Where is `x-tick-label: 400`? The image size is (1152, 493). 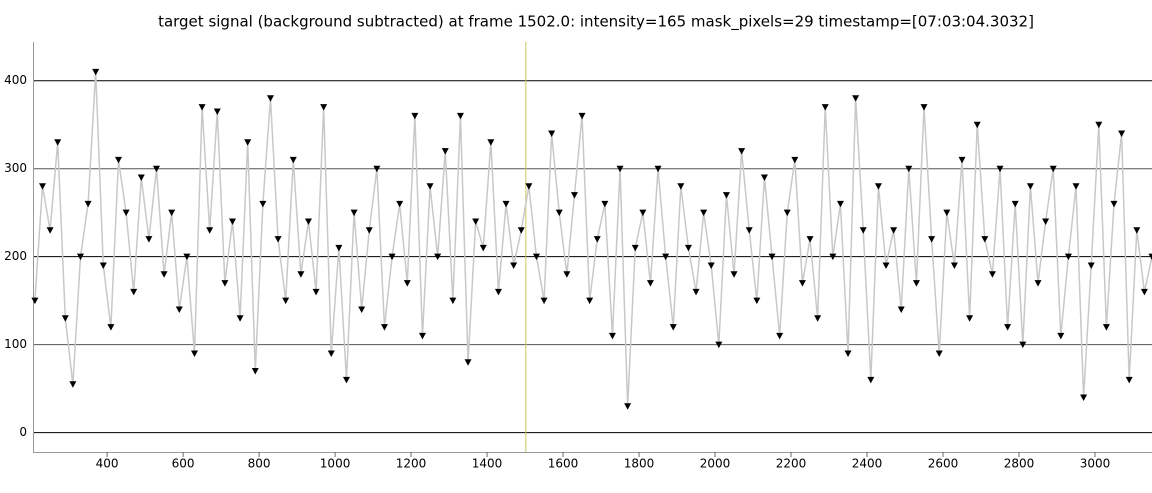 x-tick-label: 400 is located at coordinates (107, 464).